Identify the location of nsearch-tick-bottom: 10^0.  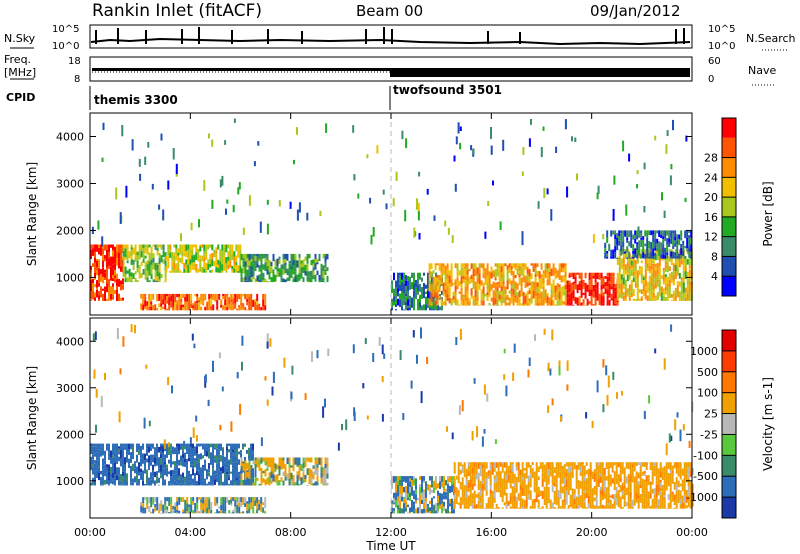
(721, 46).